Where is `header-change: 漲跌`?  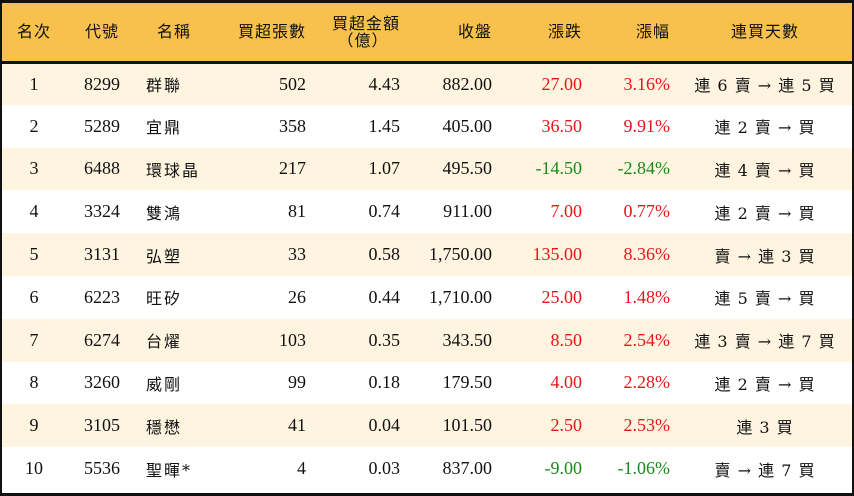
header-change: 漲跌 is located at coordinates (564, 32).